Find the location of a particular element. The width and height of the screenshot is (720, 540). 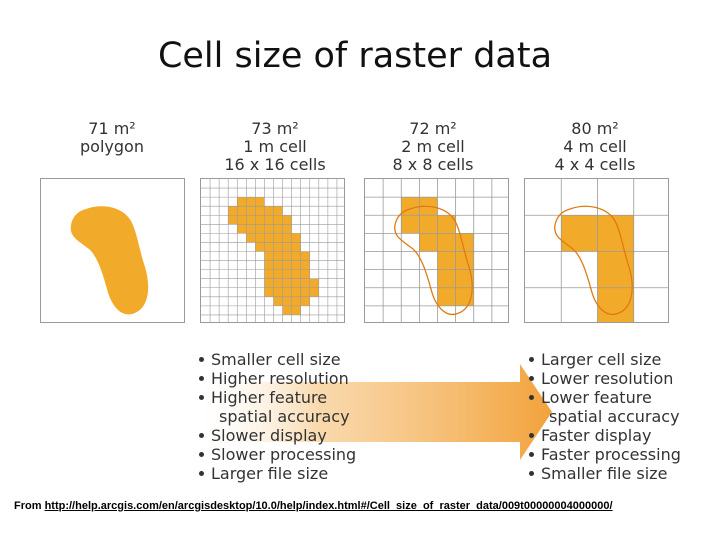

raster-4-image is located at coordinates (596, 250).